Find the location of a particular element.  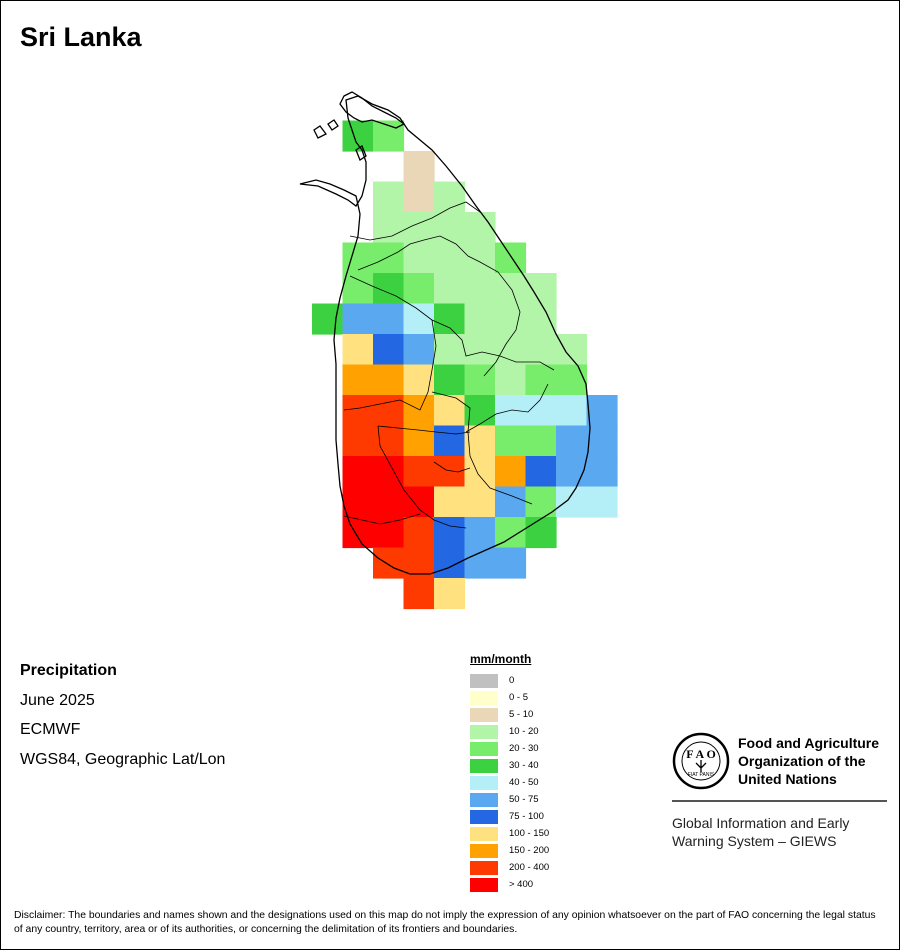

fao-divider is located at coordinates (779, 801).